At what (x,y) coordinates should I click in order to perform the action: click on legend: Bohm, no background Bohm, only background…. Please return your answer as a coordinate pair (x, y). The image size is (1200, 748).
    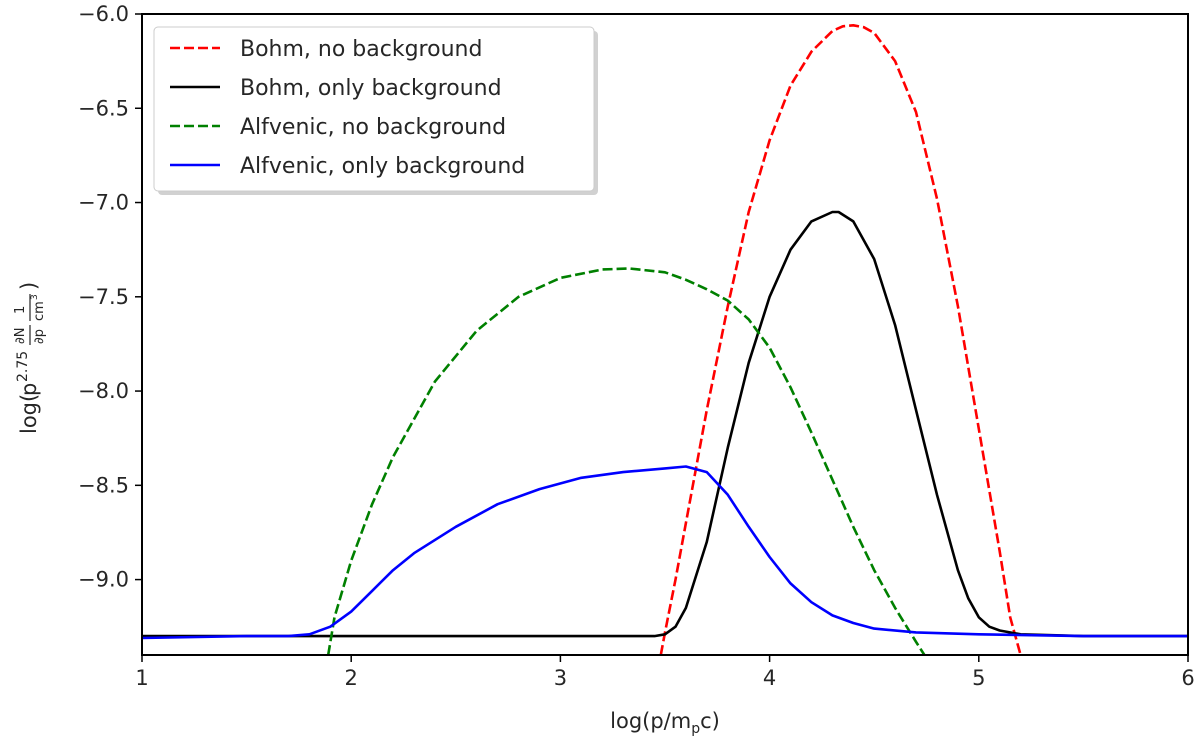
    Looking at the image, I should click on (375, 110).